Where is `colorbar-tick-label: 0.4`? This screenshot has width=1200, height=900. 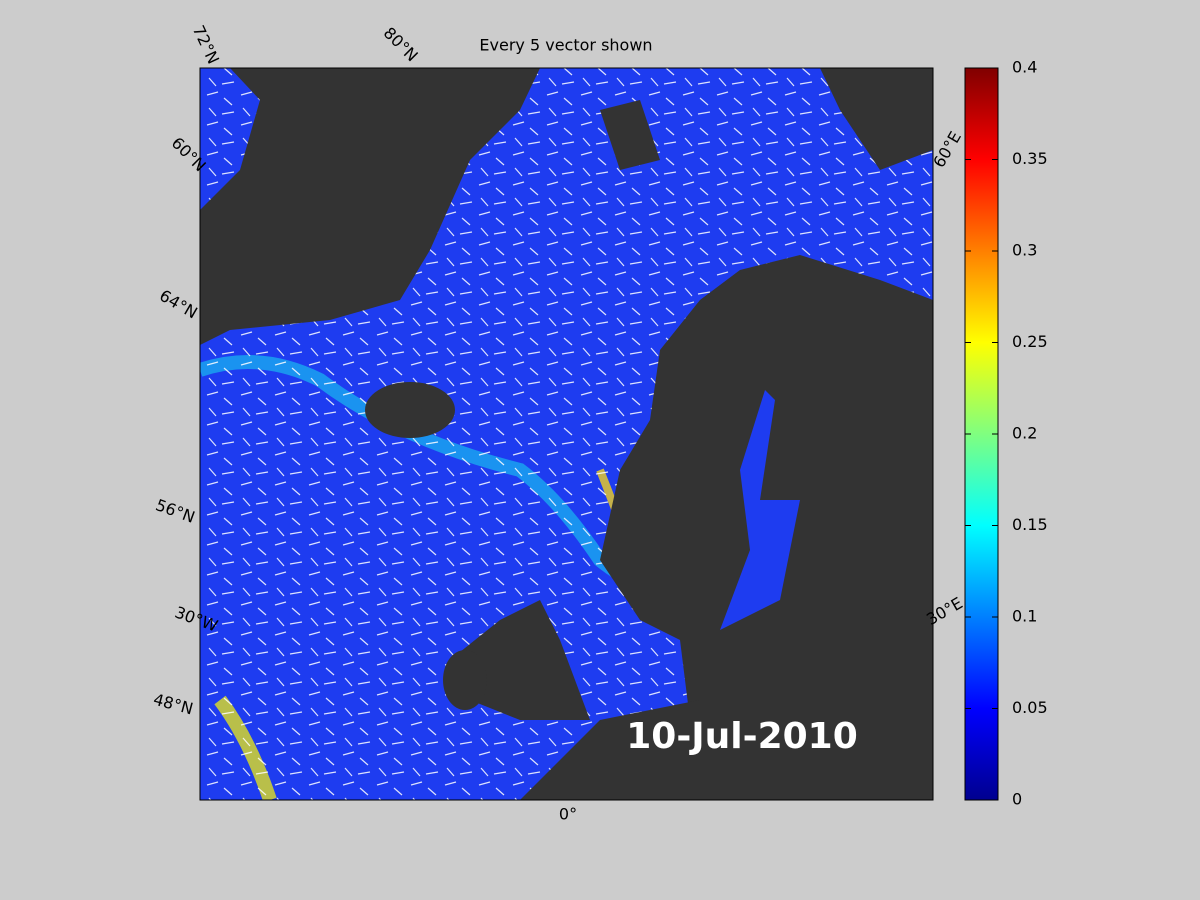
colorbar-tick-label: 0.4 is located at coordinates (1024, 67).